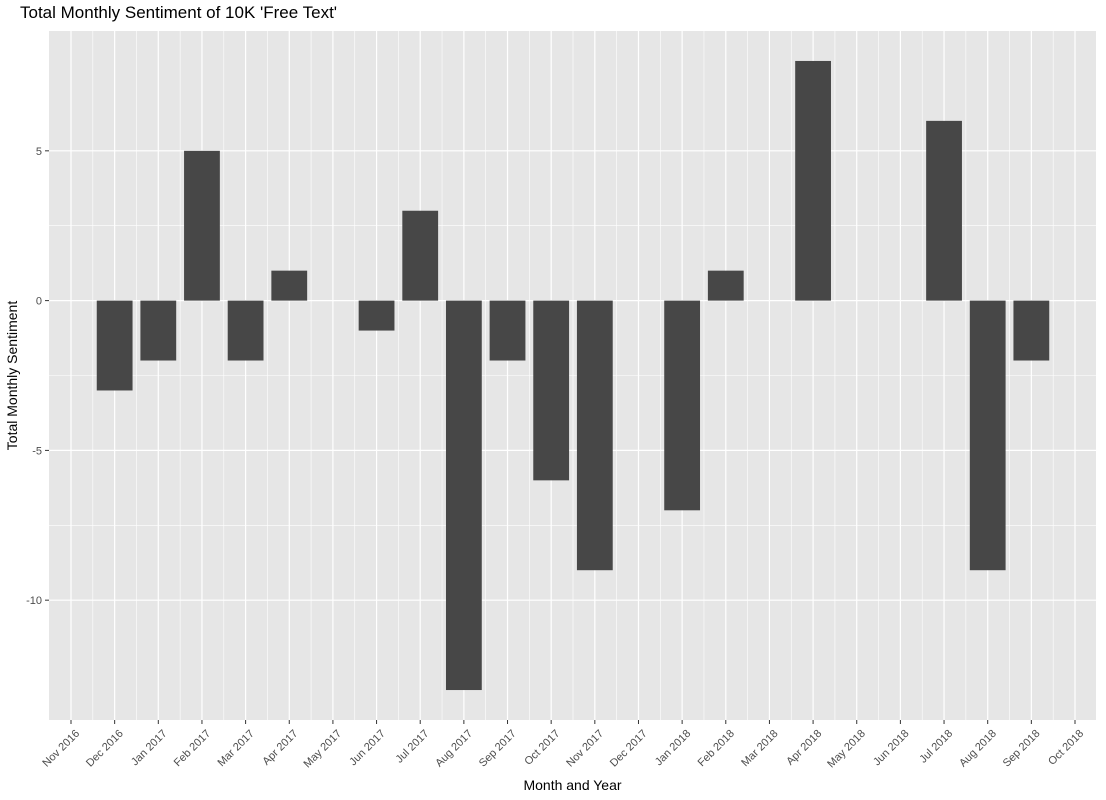 The width and height of the screenshot is (1106, 800). I want to click on x-tick-label: Jan 2017, so click(149, 748).